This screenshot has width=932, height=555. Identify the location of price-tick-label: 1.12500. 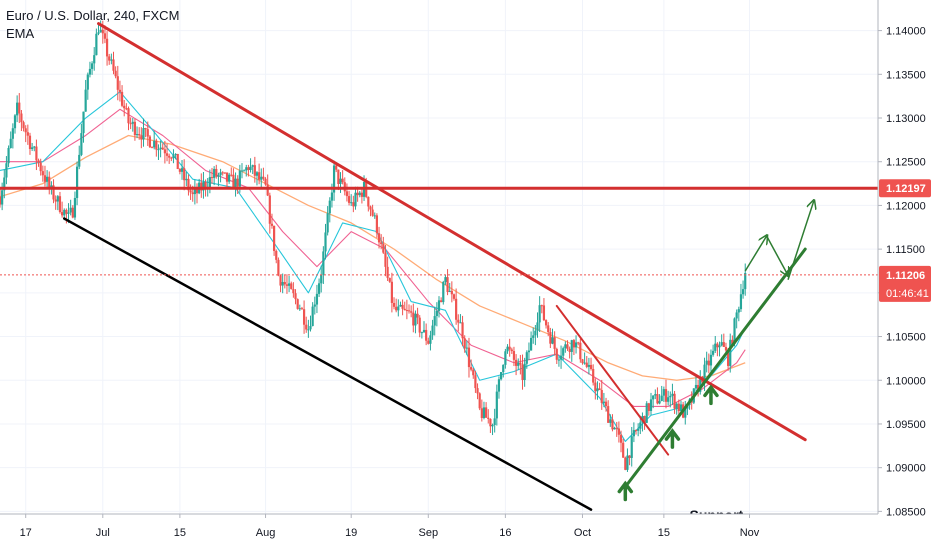
(906, 163).